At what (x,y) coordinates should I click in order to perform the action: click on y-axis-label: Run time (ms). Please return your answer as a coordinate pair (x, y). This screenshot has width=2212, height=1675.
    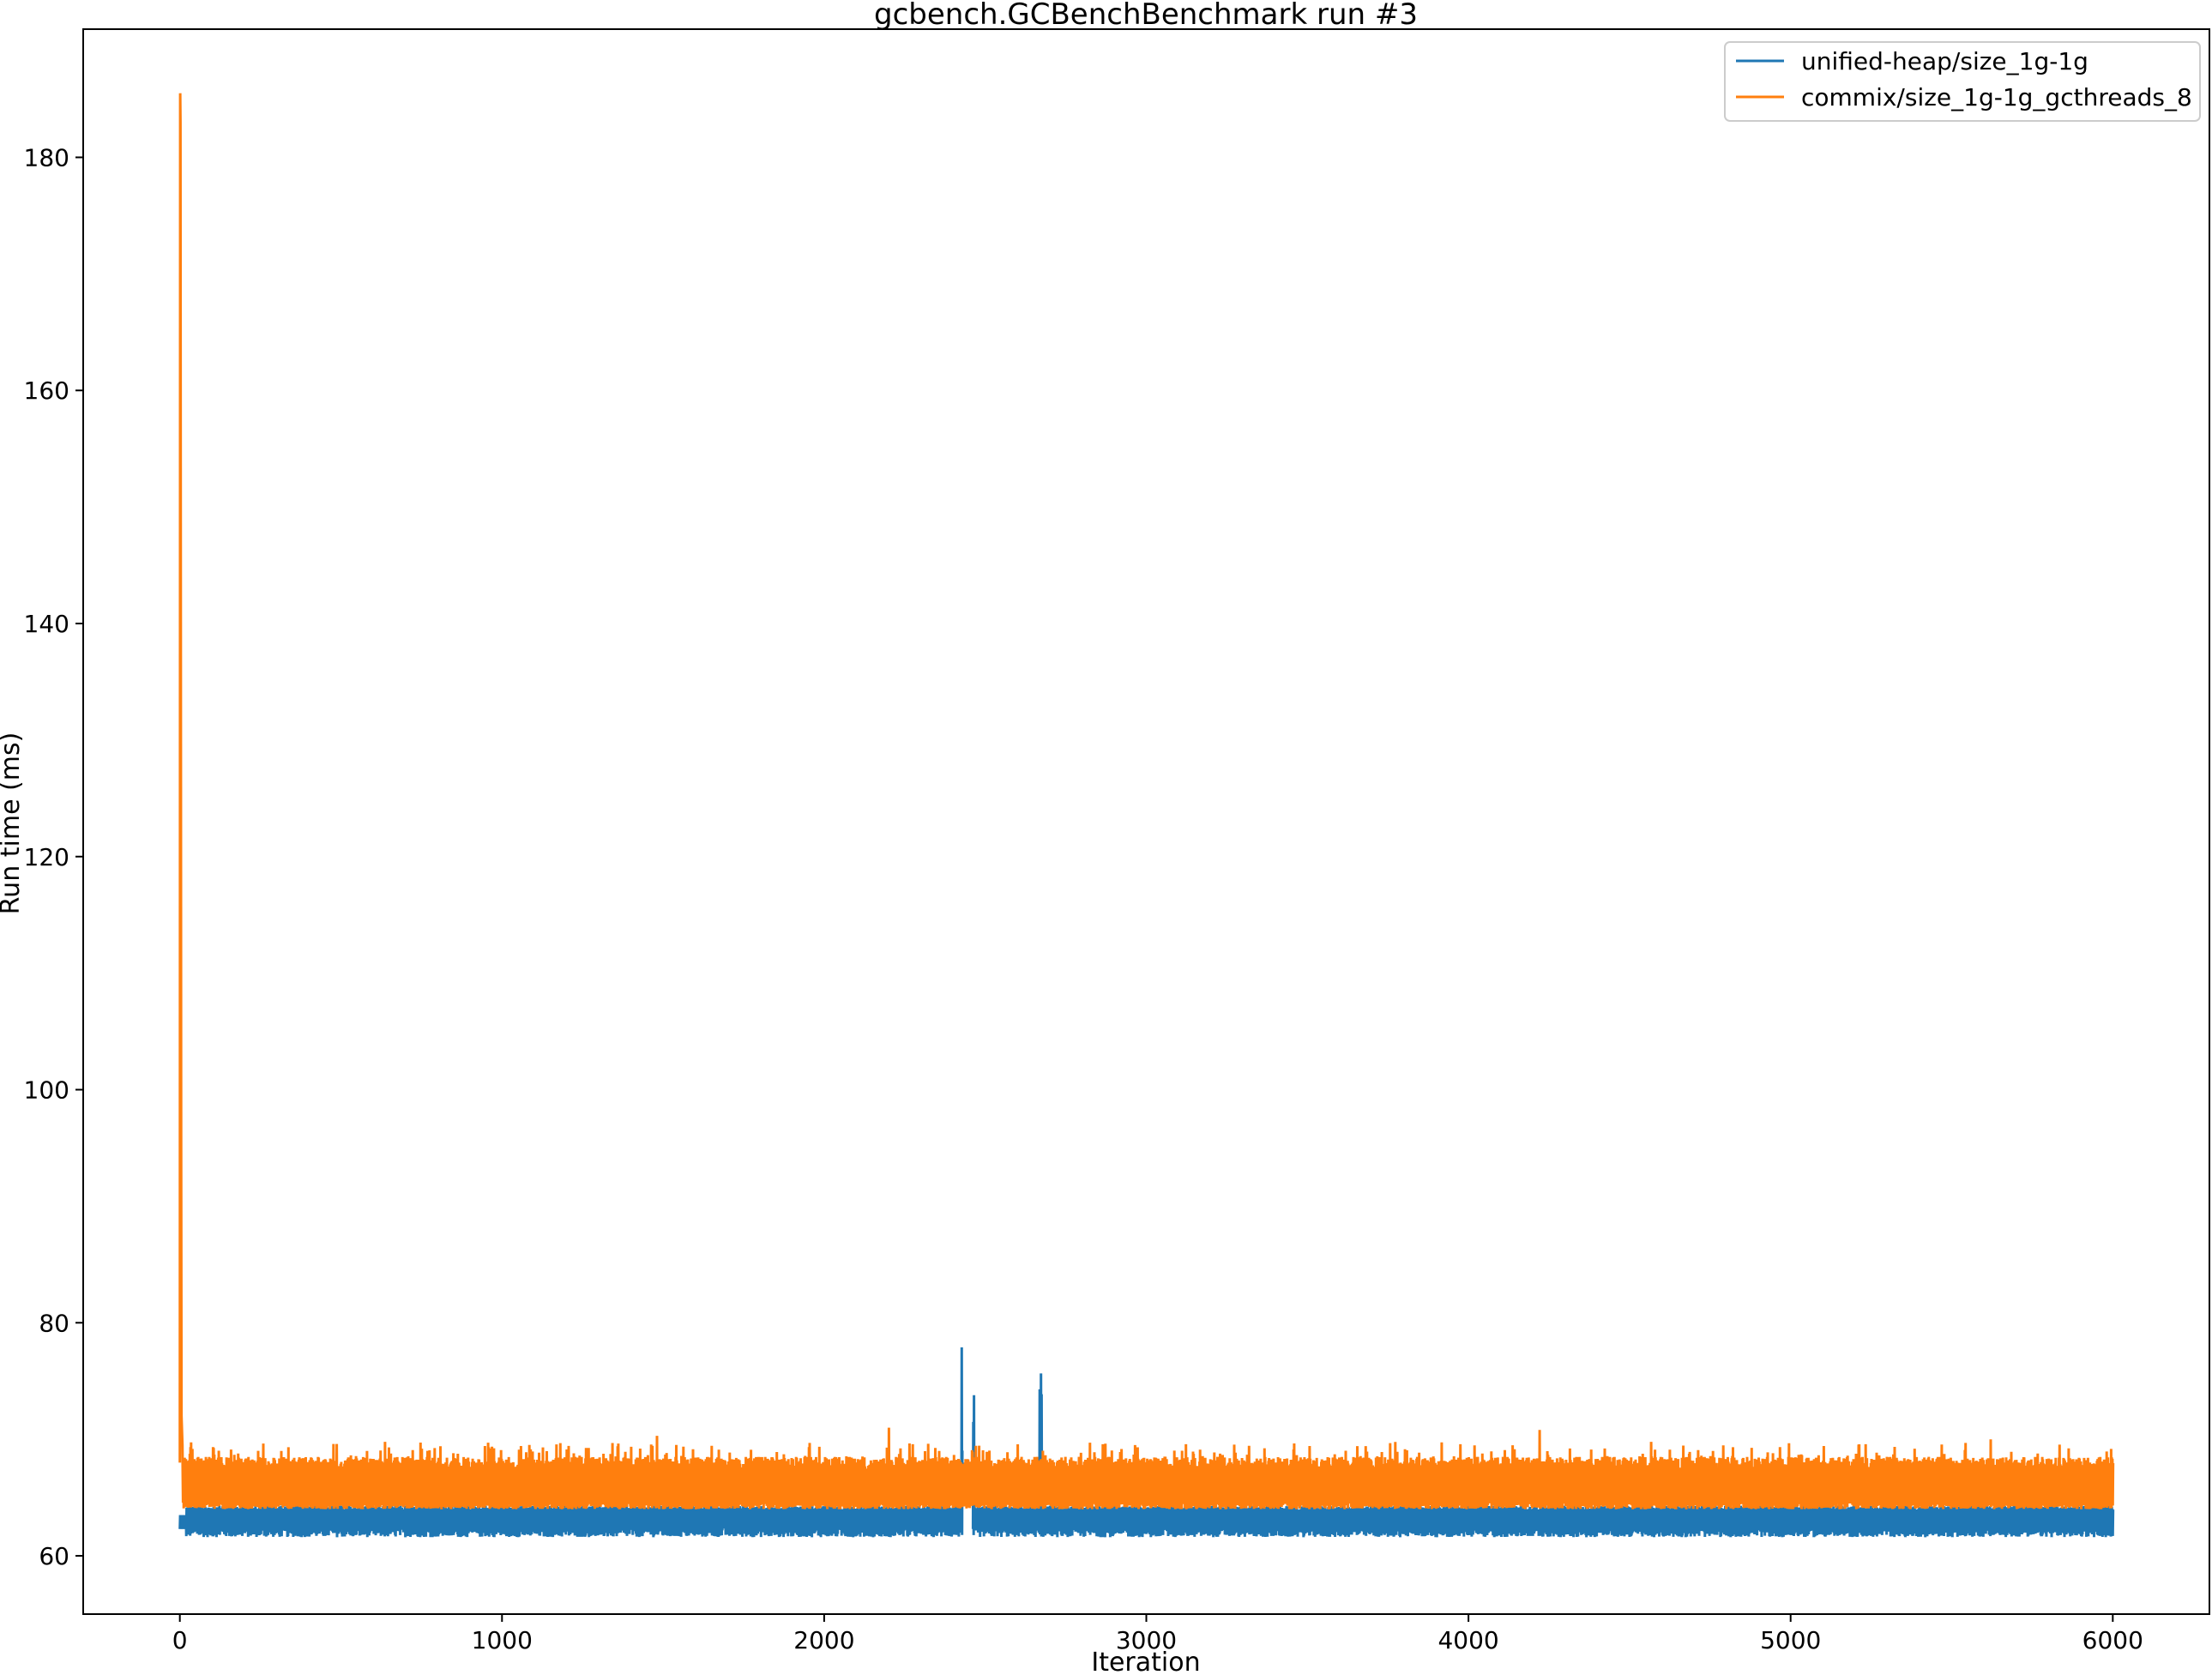
    Looking at the image, I should click on (13, 823).